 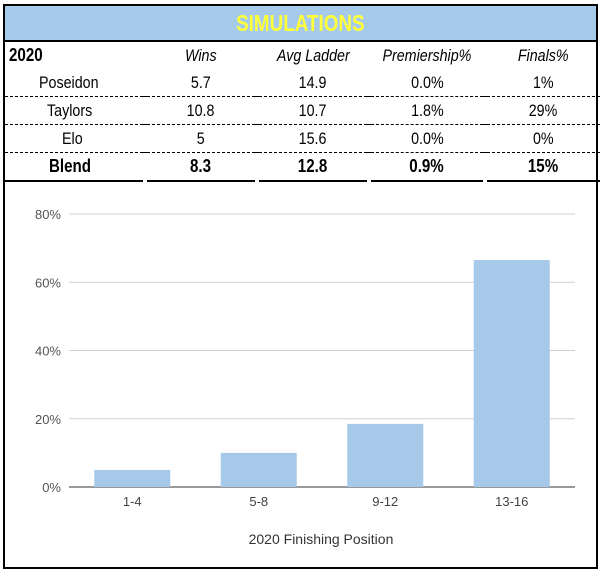 What do you see at coordinates (313, 167) in the screenshot?
I see `row-avg-ladder: 12.8` at bounding box center [313, 167].